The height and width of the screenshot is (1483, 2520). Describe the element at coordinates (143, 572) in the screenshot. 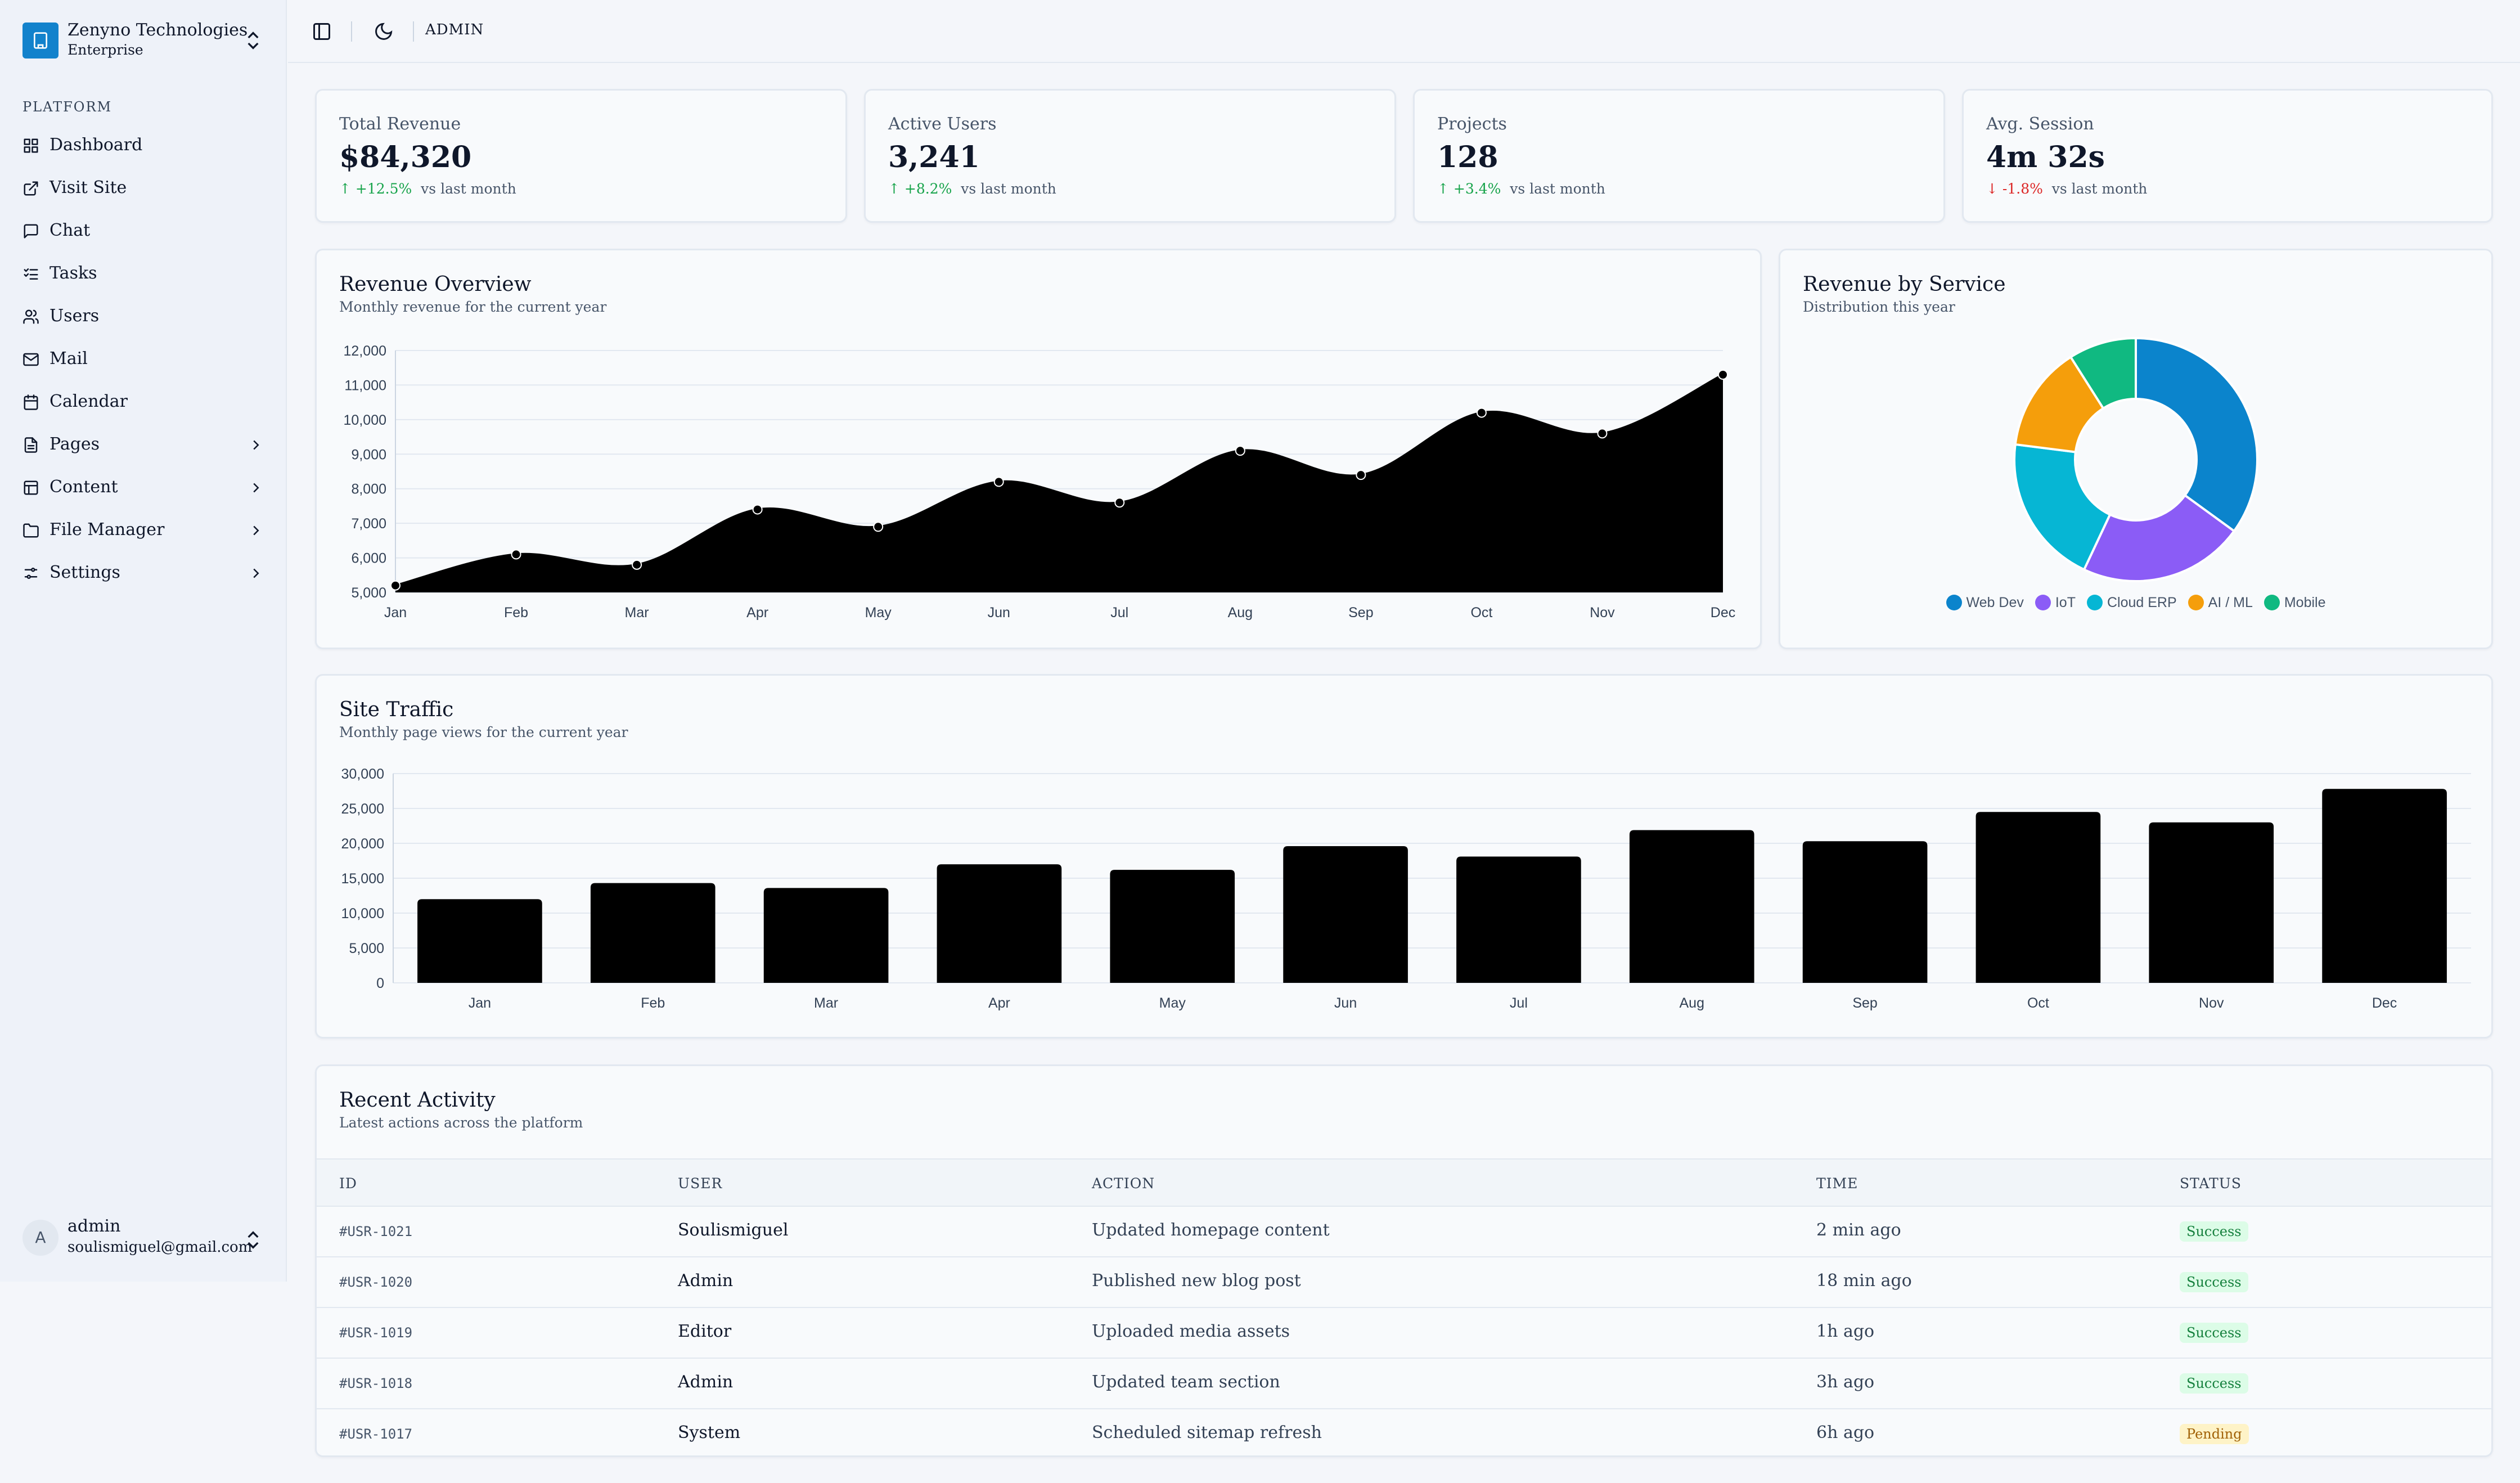

I see `sidebar-item-settings: Settings` at that location.